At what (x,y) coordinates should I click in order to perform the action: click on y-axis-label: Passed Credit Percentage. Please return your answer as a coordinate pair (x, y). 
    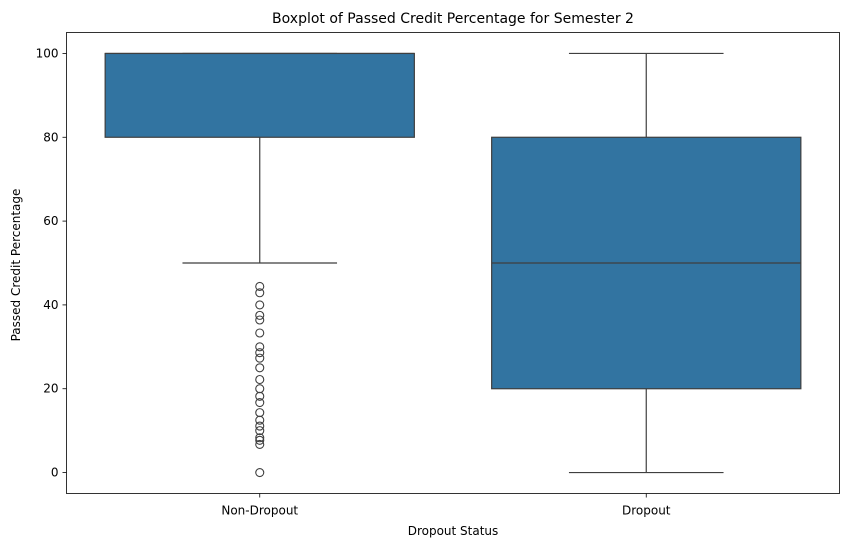
    Looking at the image, I should click on (16, 265).